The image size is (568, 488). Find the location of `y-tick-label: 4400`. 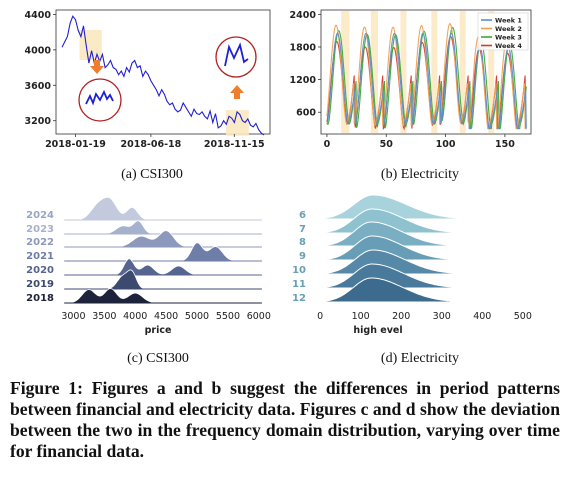

y-tick-label: 4400 is located at coordinates (38, 15).